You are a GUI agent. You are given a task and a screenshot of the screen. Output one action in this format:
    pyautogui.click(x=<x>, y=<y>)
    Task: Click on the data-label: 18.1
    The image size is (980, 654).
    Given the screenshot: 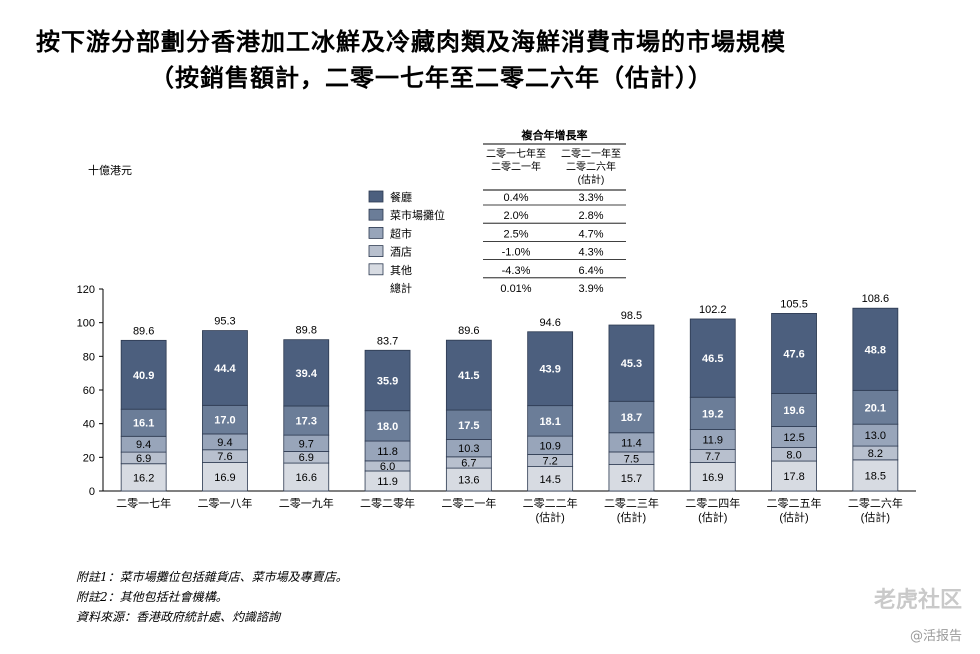 What is the action you would take?
    pyautogui.click(x=549, y=422)
    